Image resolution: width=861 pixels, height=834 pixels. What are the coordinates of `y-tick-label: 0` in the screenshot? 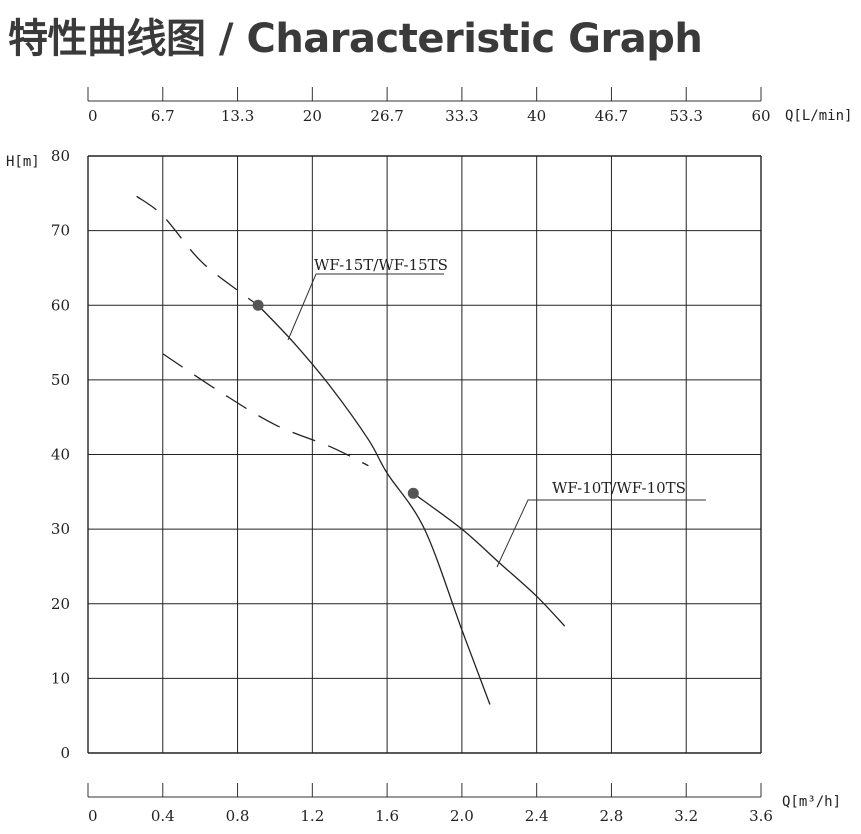 It's located at (65, 753).